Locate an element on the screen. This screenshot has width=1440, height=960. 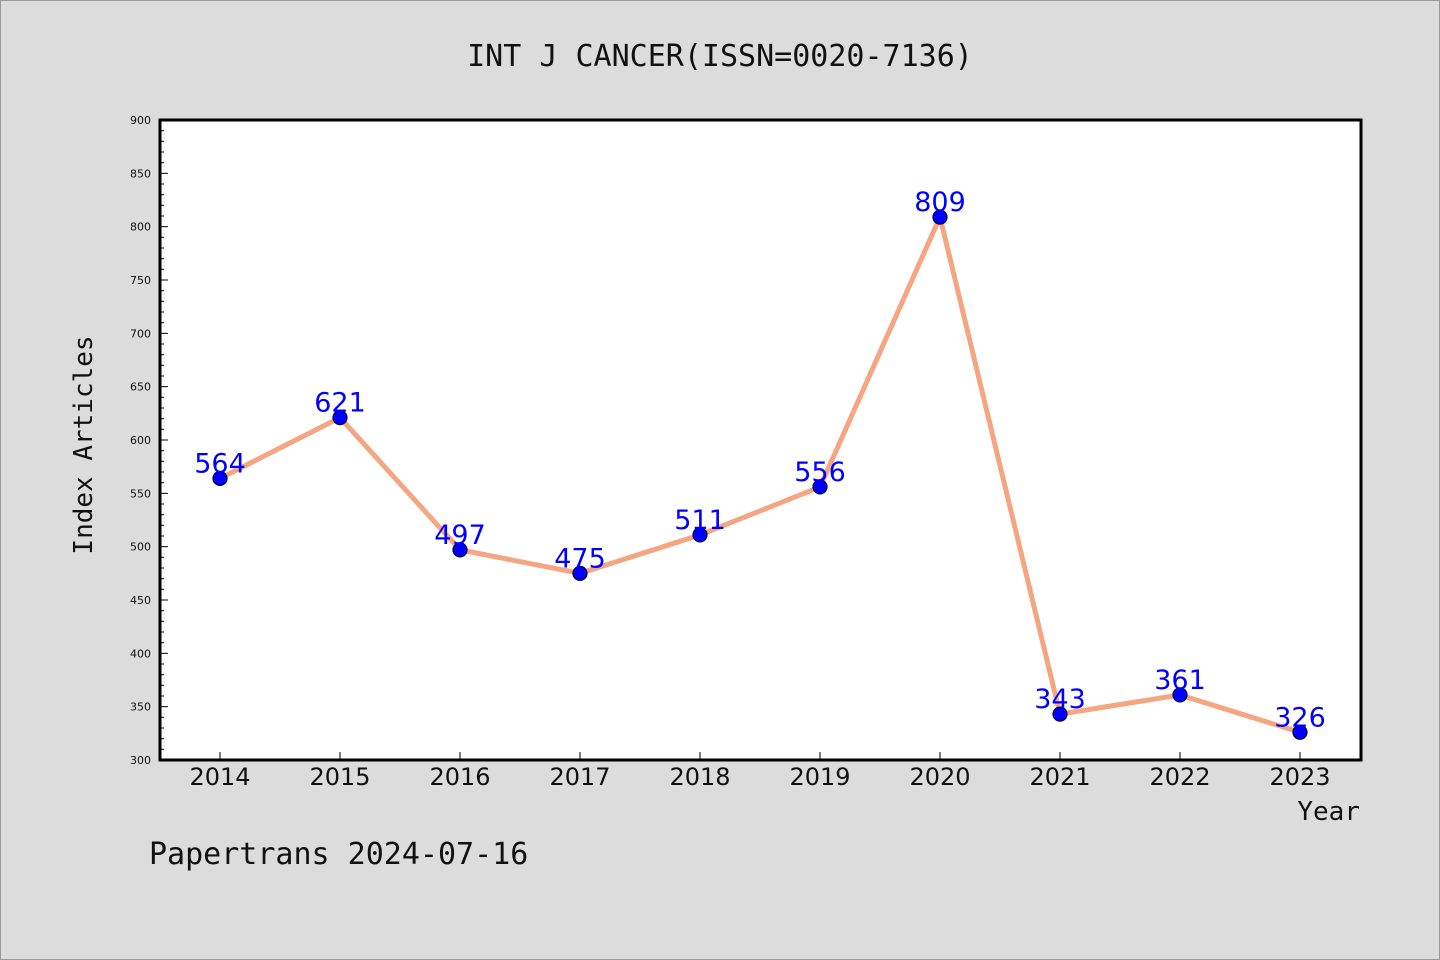
y-axis: 300 350 400 450 500 550 600 650 700 750 800 850 900 is located at coordinates (149, 440).